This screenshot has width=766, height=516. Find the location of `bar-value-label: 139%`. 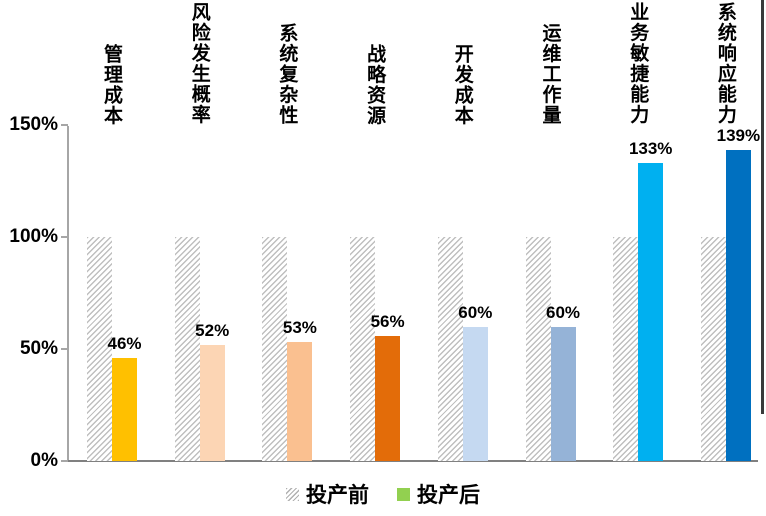

bar-value-label: 139% is located at coordinates (738, 135).